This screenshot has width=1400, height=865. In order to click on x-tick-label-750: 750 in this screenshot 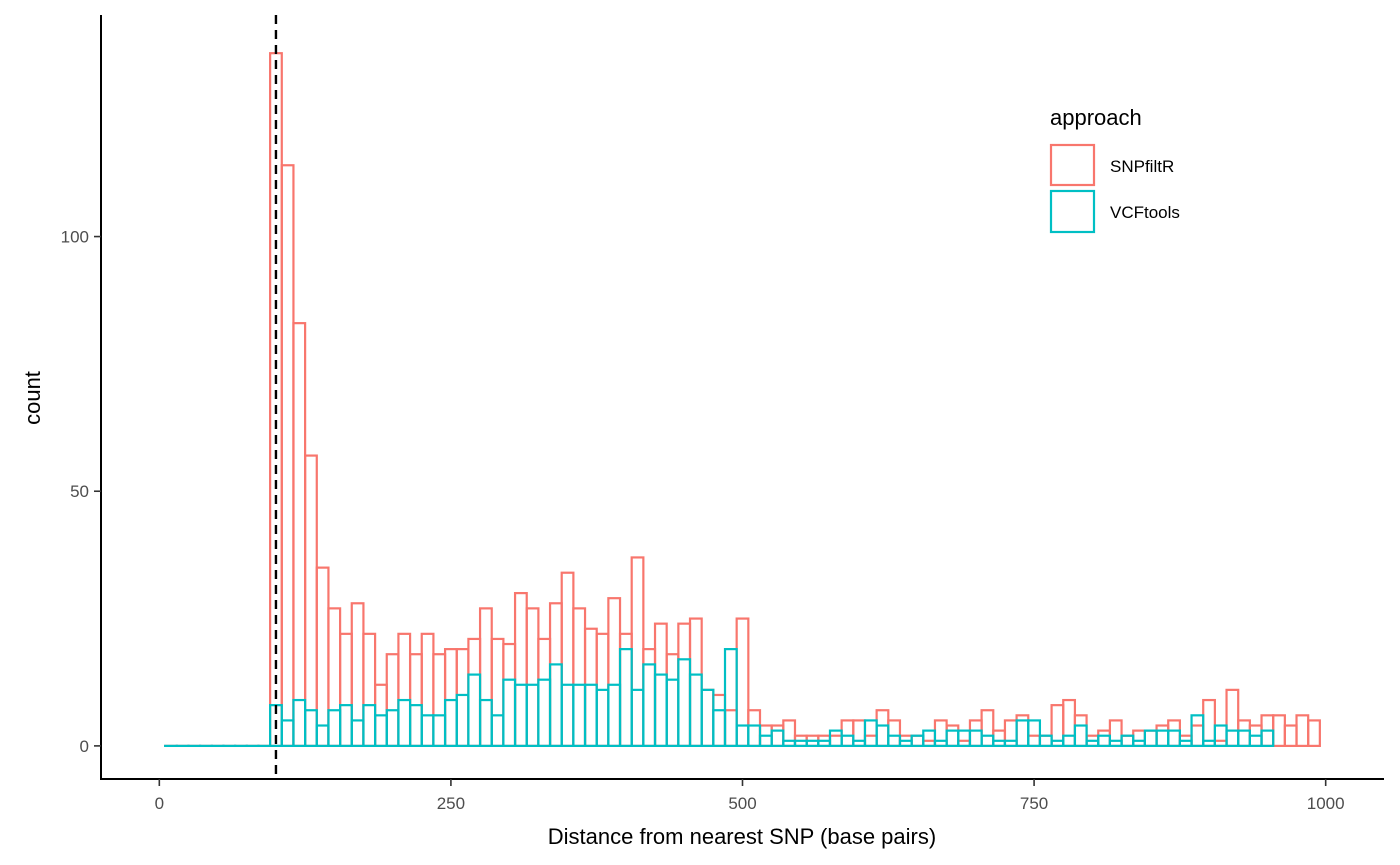, I will do `click(1034, 803)`.